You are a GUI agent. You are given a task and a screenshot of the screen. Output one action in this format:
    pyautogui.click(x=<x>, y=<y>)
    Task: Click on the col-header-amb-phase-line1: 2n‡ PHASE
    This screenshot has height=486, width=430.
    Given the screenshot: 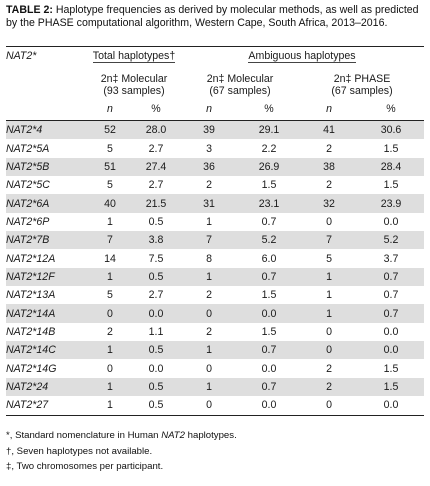 What is the action you would take?
    pyautogui.click(x=362, y=79)
    